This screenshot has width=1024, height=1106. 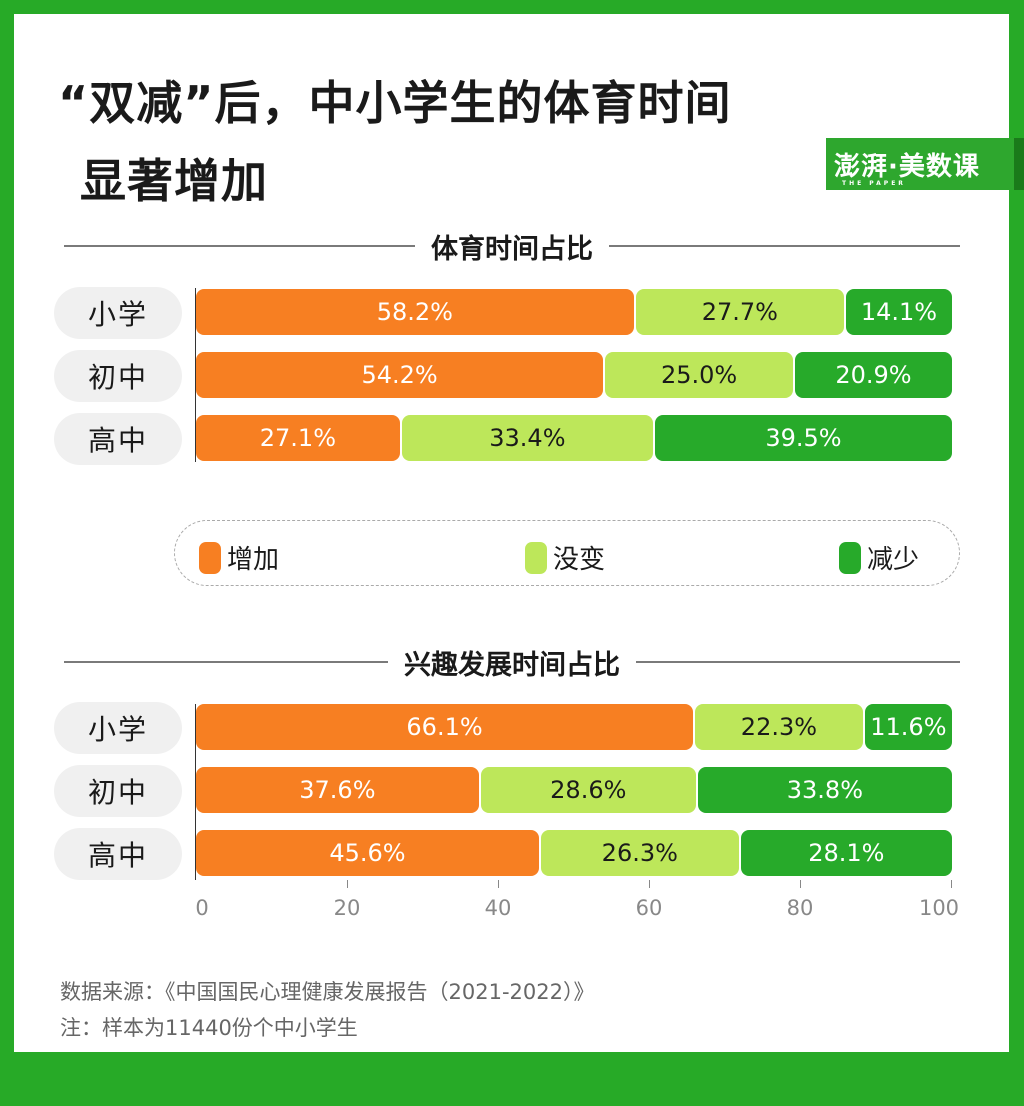 I want to click on tick-label: 20, so click(x=347, y=908).